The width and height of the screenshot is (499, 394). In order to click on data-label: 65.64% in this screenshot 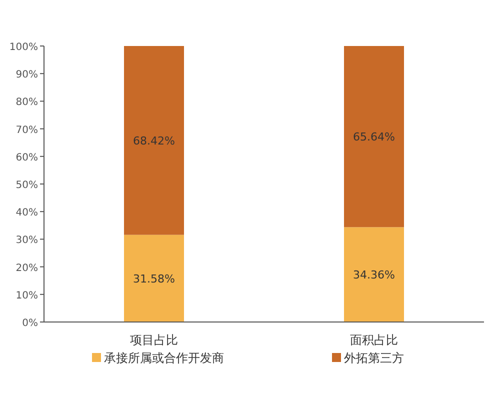, I will do `click(374, 137)`.